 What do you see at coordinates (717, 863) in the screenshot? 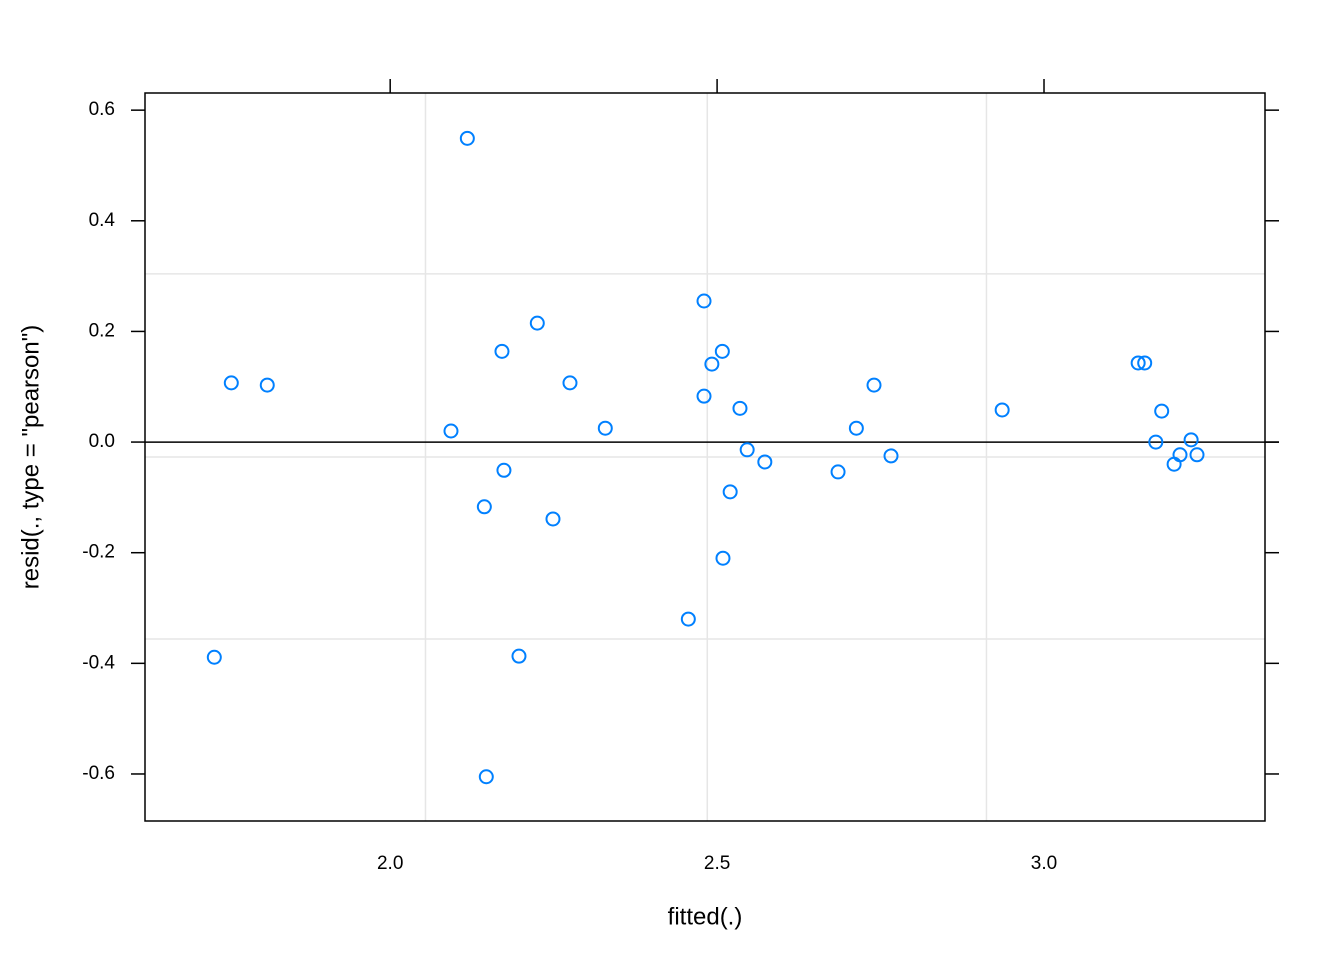
I see `x-tick-label: 2.5` at bounding box center [717, 863].